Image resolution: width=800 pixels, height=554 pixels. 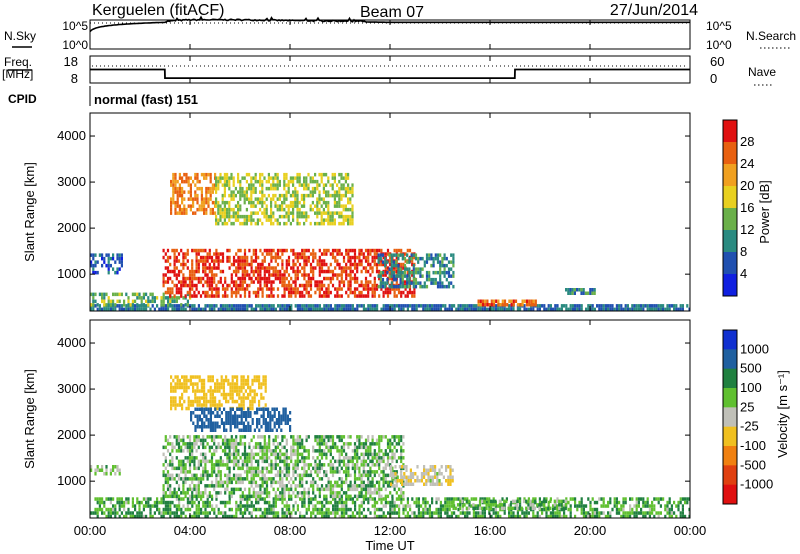 What do you see at coordinates (654, 10) in the screenshot?
I see `date-title: 27/Jun/2014` at bounding box center [654, 10].